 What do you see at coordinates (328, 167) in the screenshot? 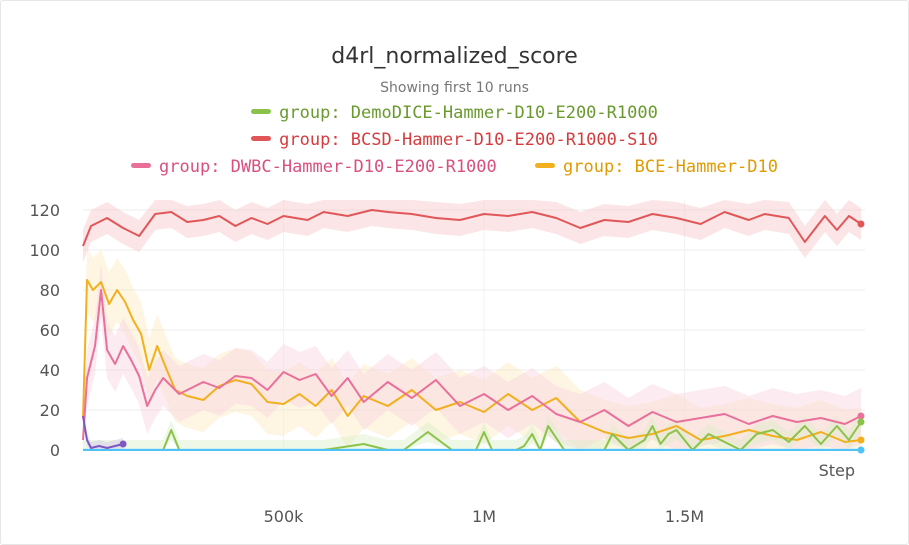
I see `legend-label-dwbc: group: DWBC-Hammer-D10-E200-R1000` at bounding box center [328, 167].